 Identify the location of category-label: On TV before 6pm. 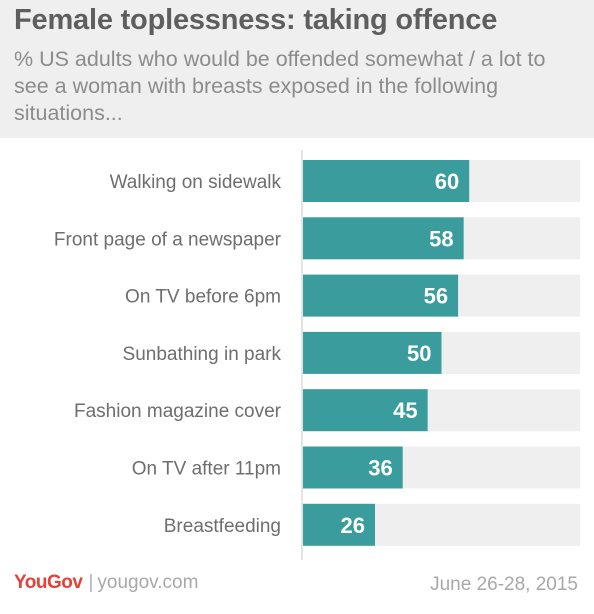
(203, 297).